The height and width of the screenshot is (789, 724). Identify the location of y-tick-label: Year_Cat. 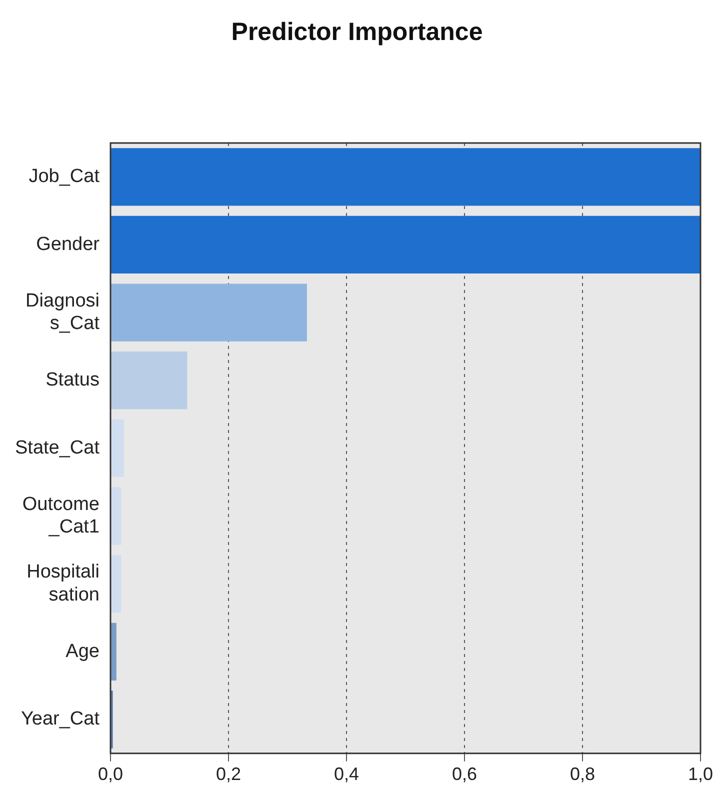
(60, 719).